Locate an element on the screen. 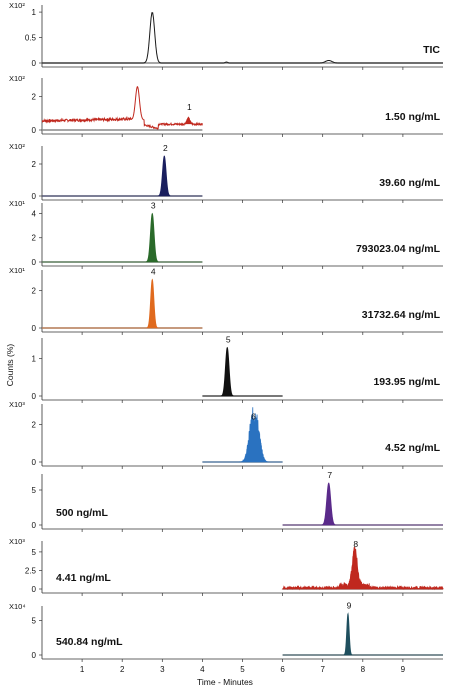 Image resolution: width=455 pixels, height=688 pixels. panel-7: 0 2 X10³ 6 4.52 ng/mL is located at coordinates (226, 434).